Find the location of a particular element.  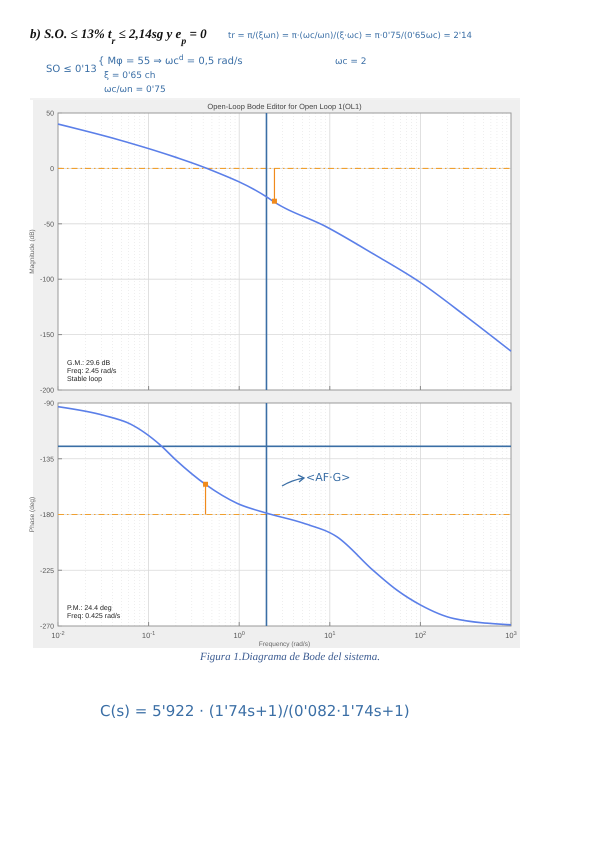

text: b) S.O. ≤ 13% t$_{r}$ ≤ 2,14sg y e$_{p}$ = 0 is located at coordinates (119, 36).